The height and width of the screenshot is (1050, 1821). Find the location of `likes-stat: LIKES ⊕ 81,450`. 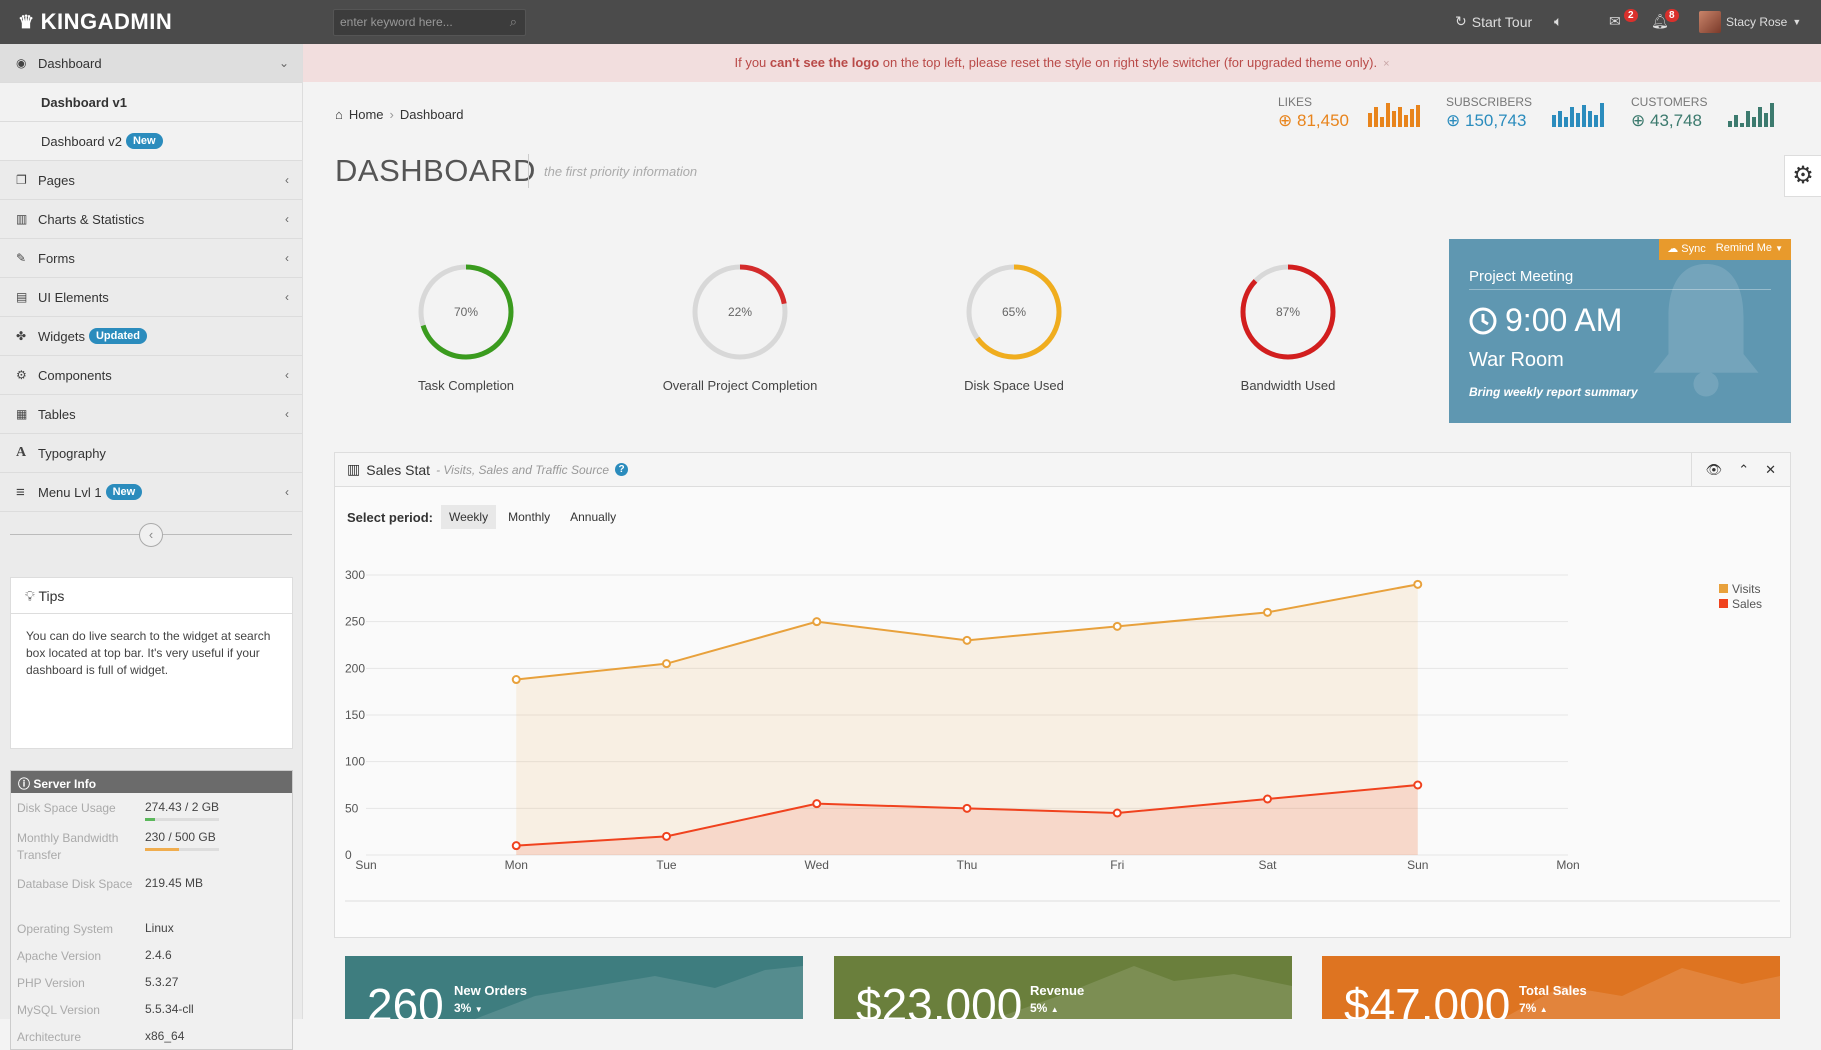

likes-stat: LIKES ⊕ 81,450 is located at coordinates (1349, 113).